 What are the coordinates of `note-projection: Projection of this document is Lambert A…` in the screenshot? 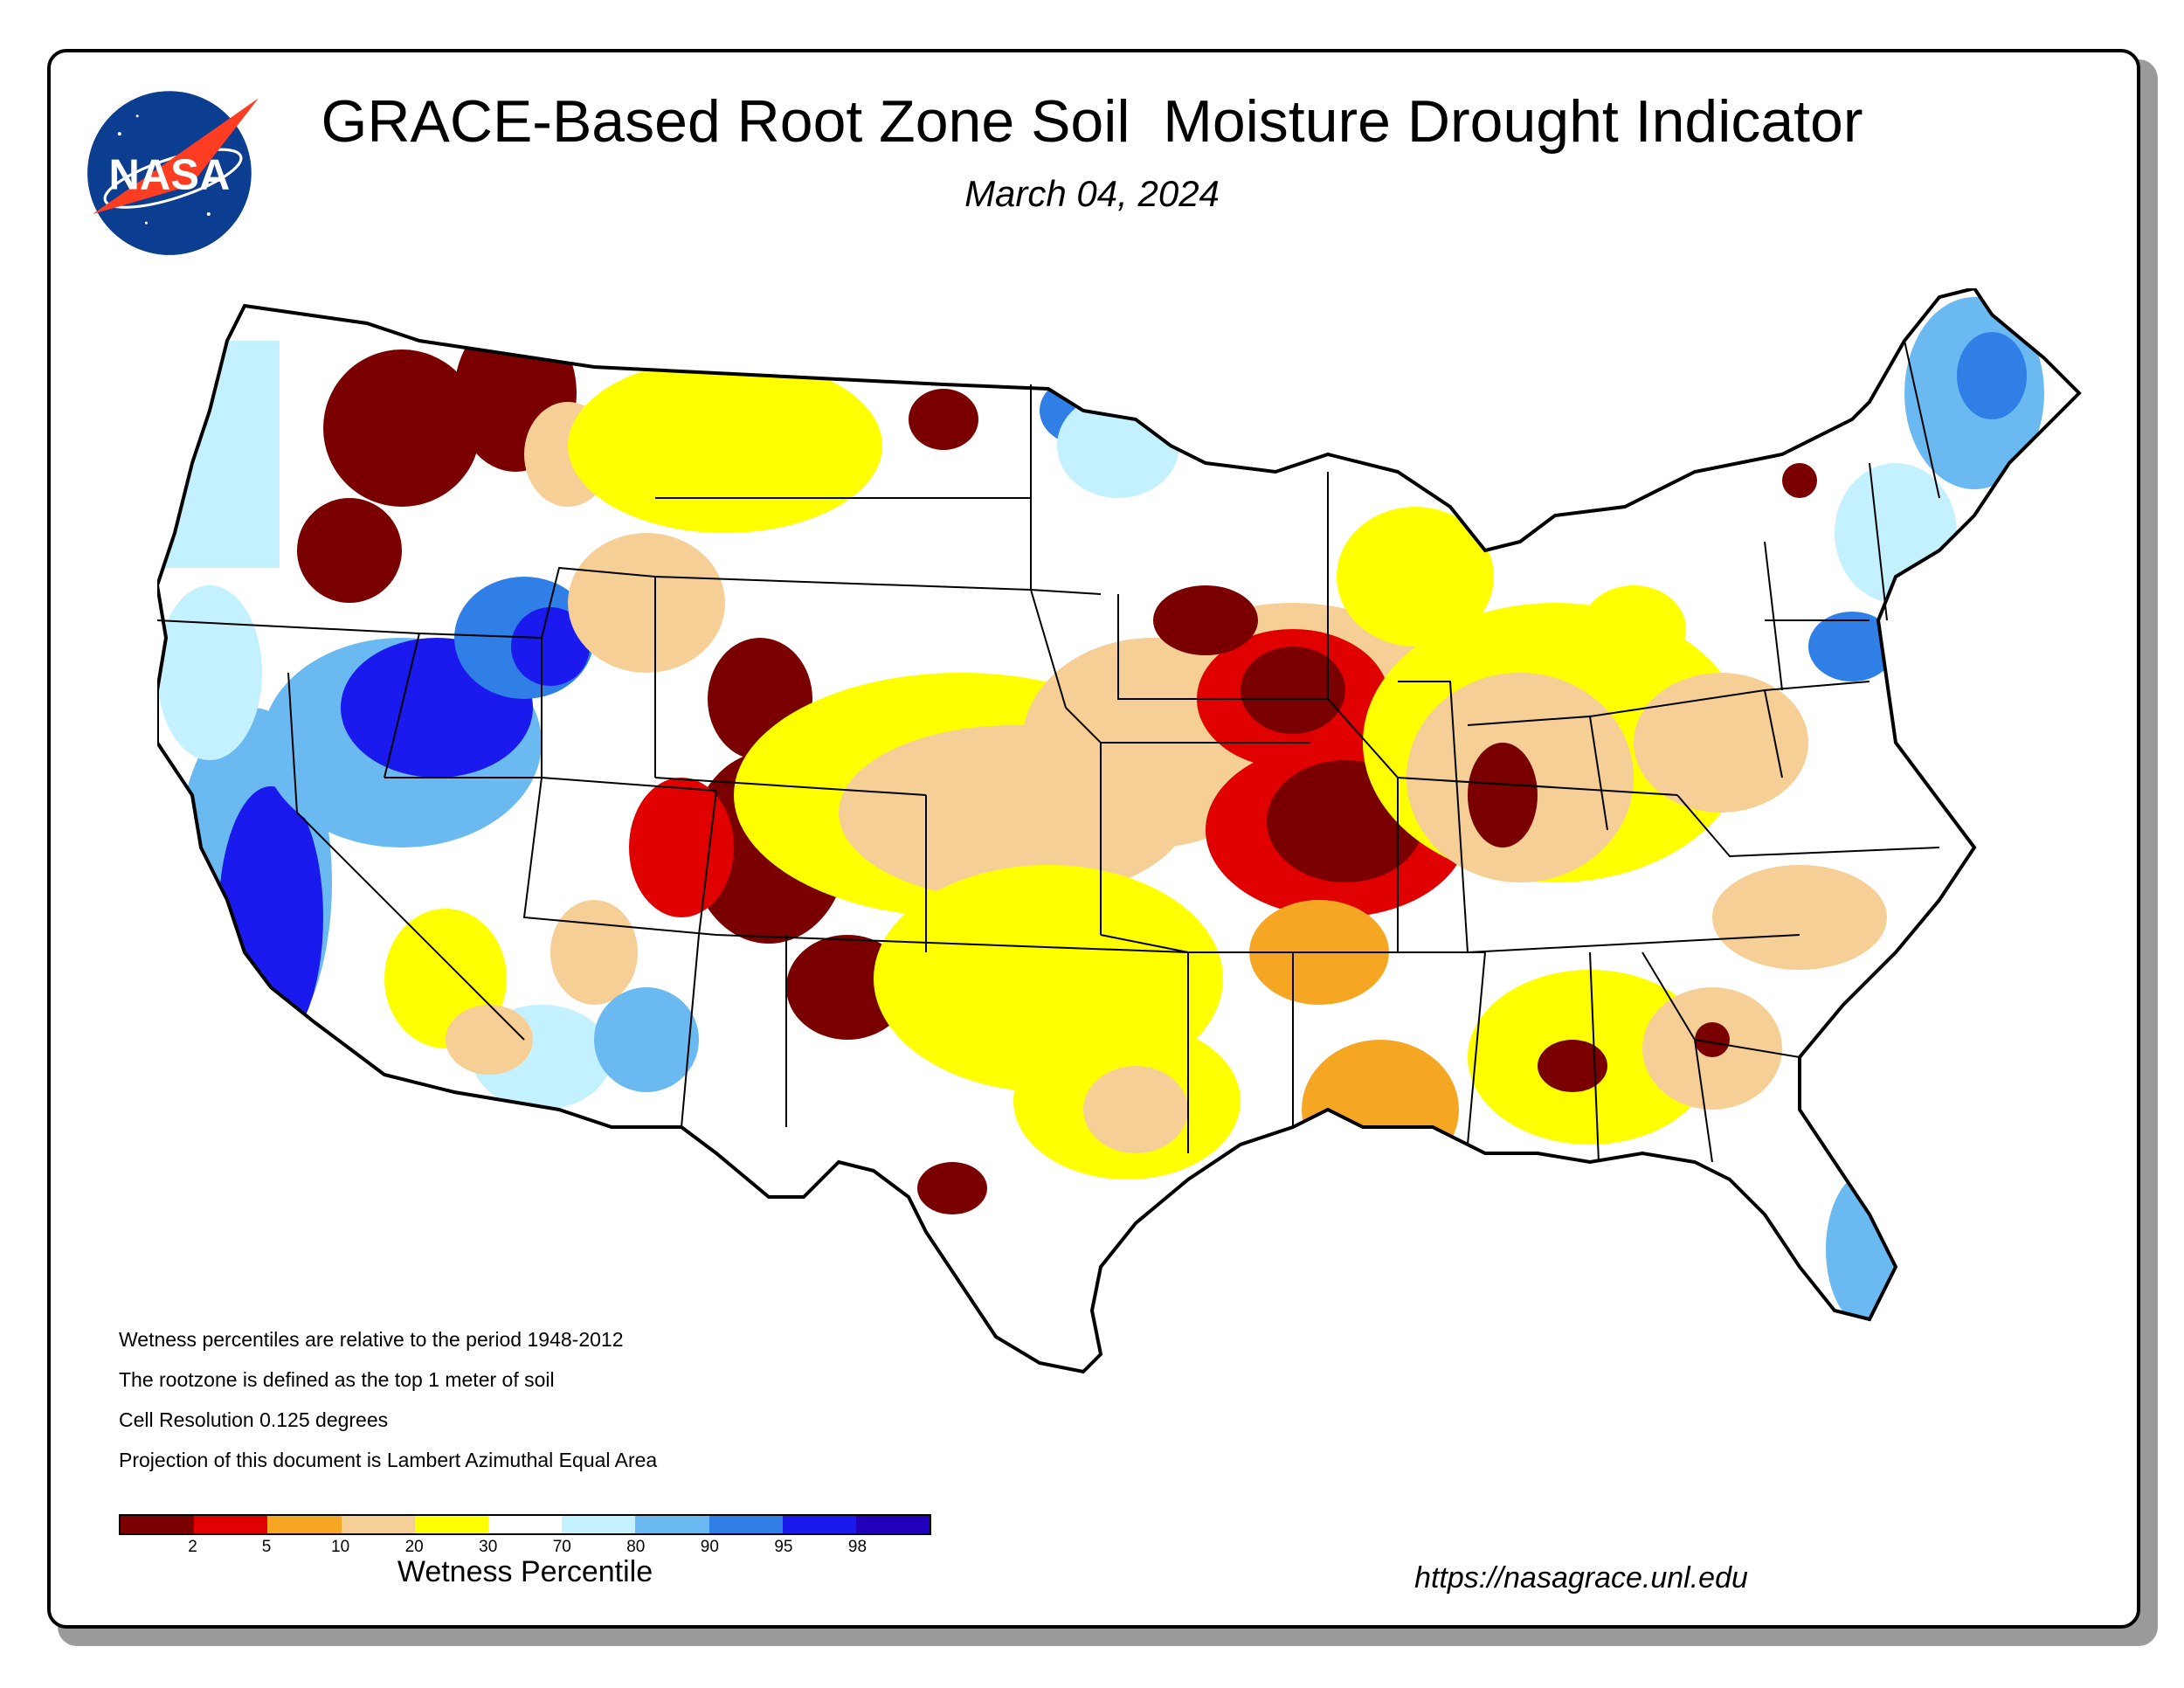 It's located at (388, 1460).